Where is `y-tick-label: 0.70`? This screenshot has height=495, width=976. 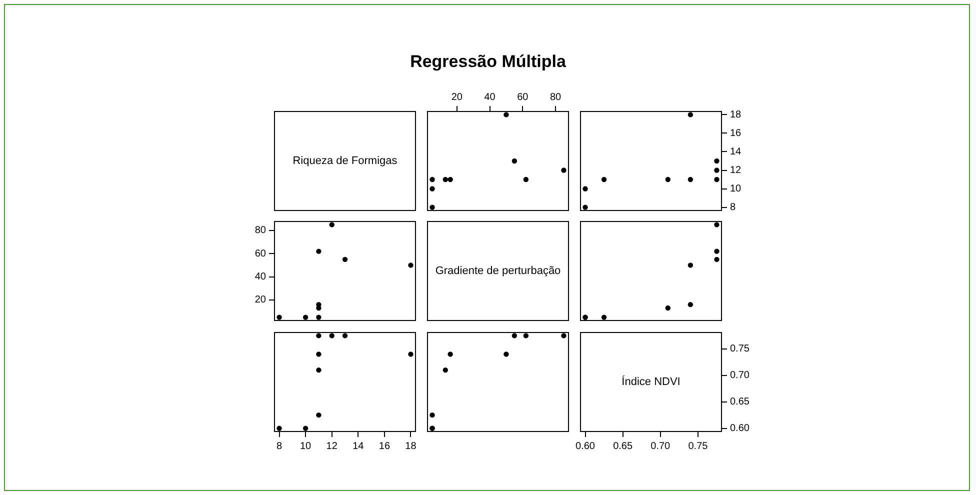
y-tick-label: 0.70 is located at coordinates (740, 376).